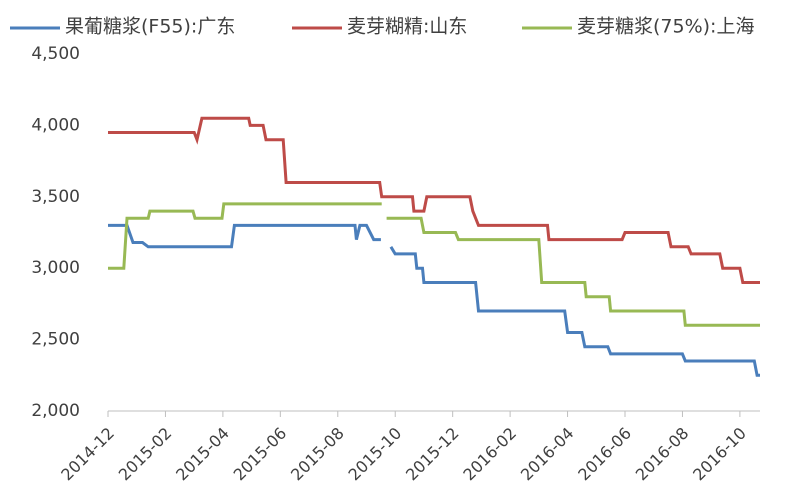  Describe the element at coordinates (55, 340) in the screenshot. I see `y-tick-label: 2,500` at that location.